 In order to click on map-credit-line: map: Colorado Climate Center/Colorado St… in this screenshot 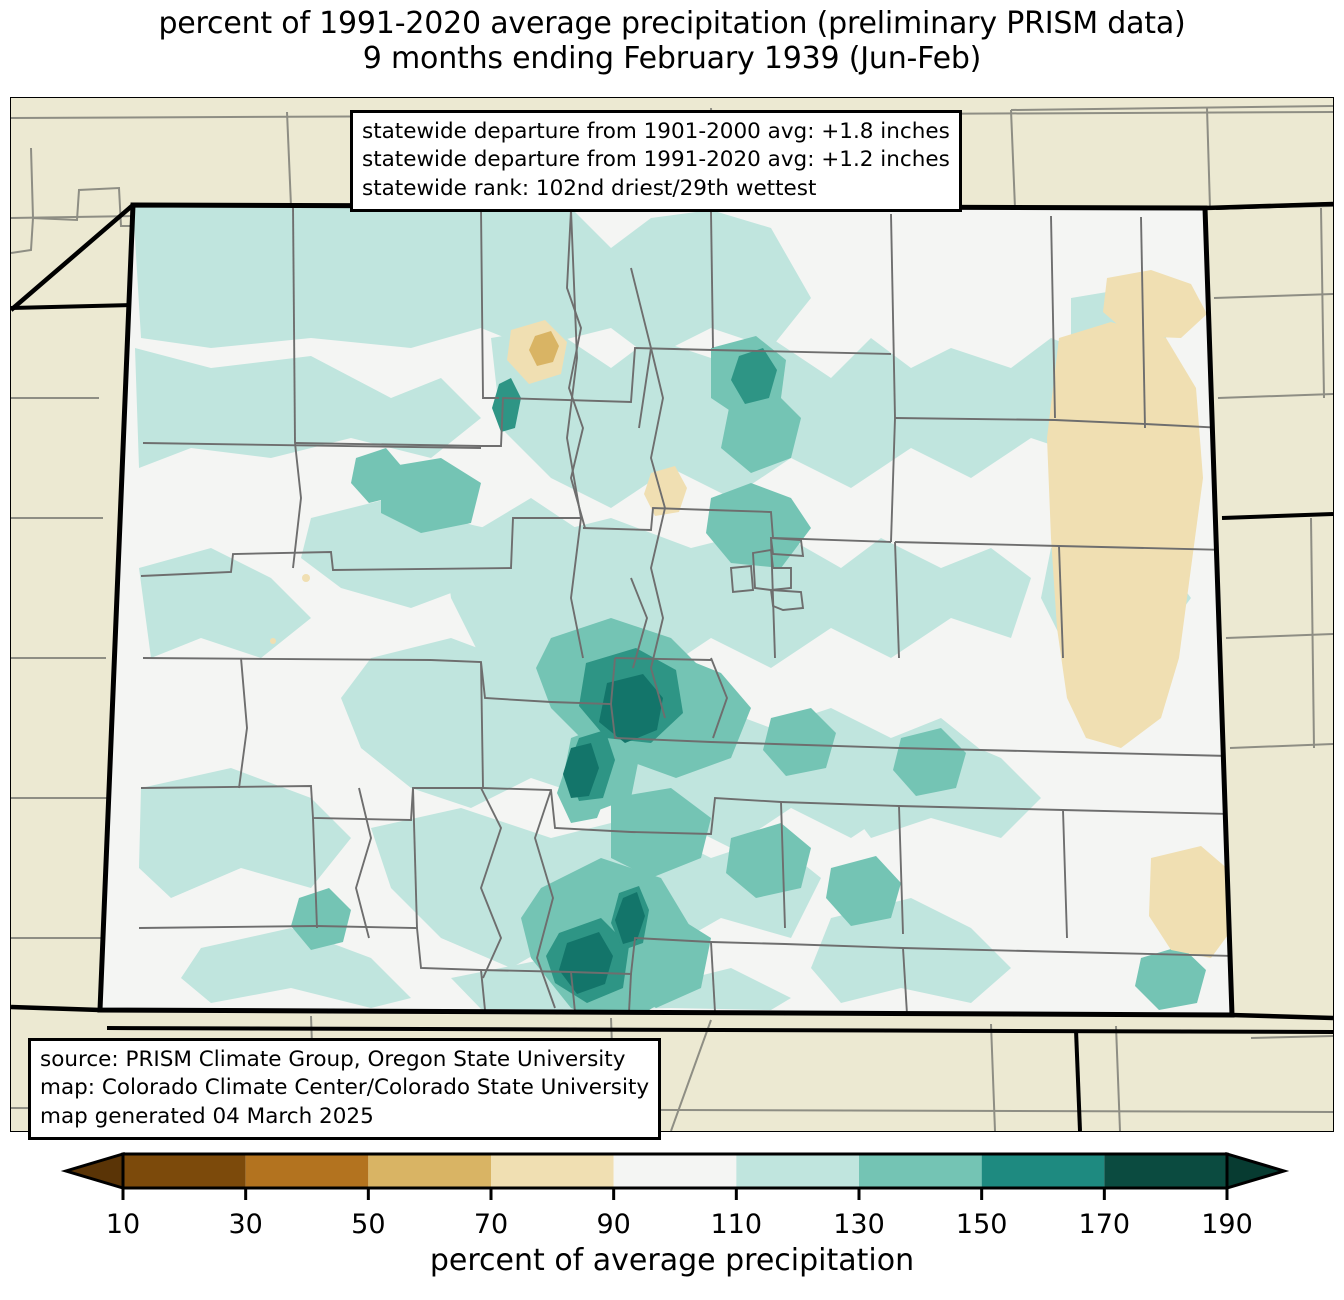, I will do `click(345, 1088)`.